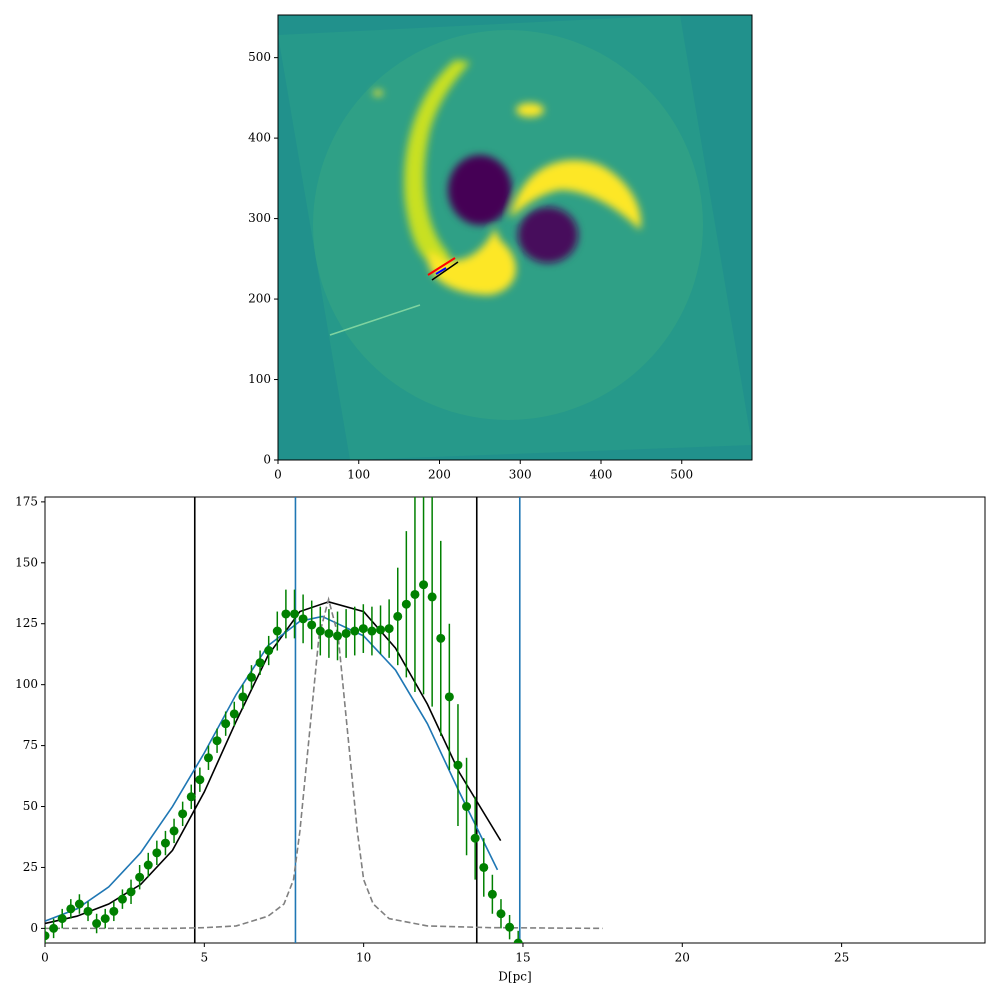 Image resolution: width=1000 pixels, height=1000 pixels. What do you see at coordinates (205, 958) in the screenshot?
I see `x-tick-label: 5` at bounding box center [205, 958].